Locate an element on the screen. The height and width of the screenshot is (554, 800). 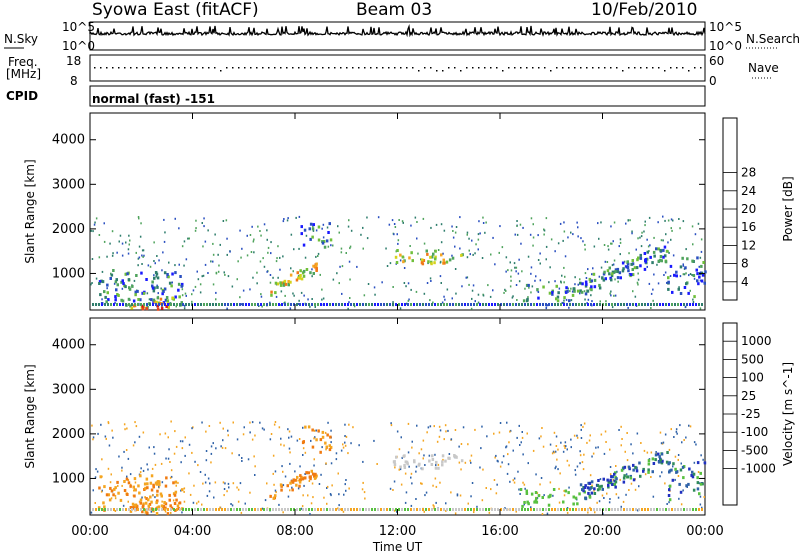
colorbar-tick-label: -1000 is located at coordinates (758, 469).